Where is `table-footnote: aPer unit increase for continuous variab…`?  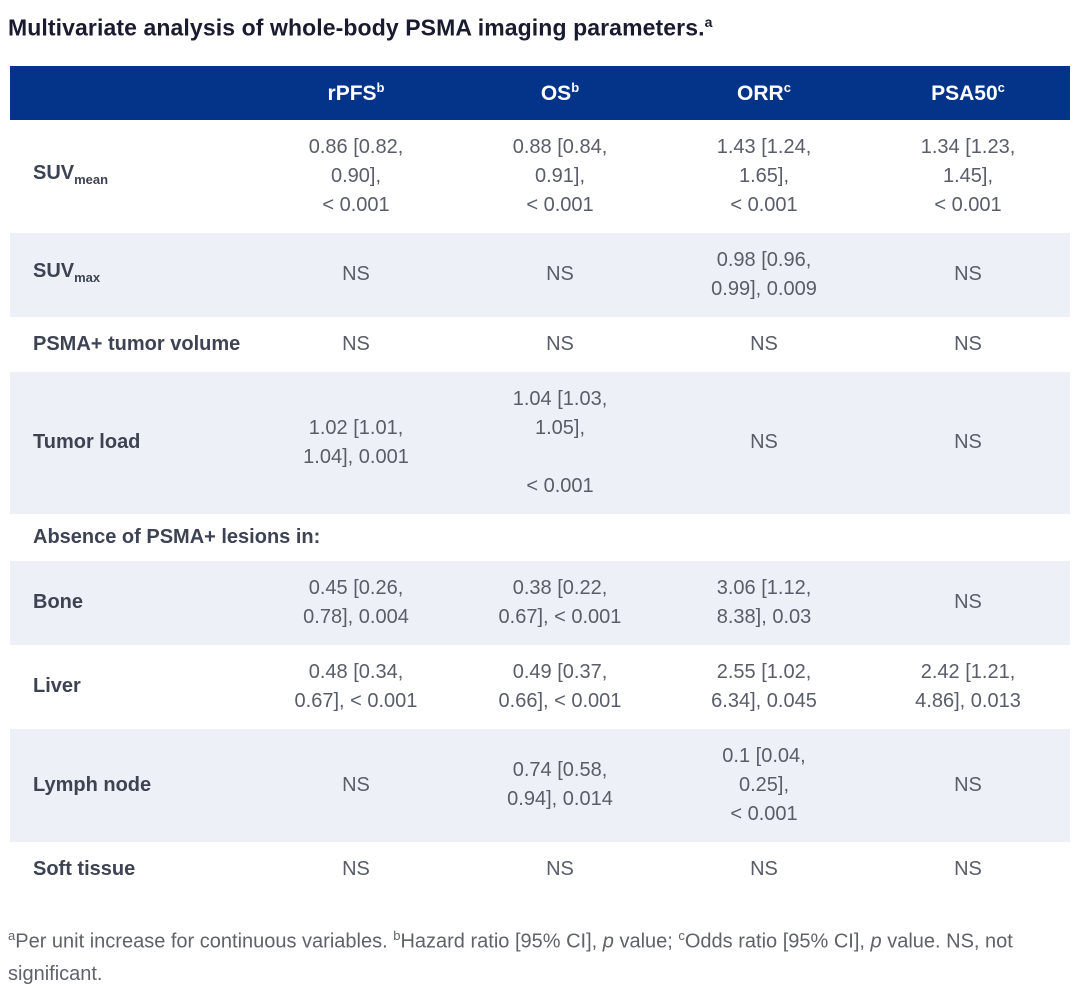
table-footnote: aPer unit increase for continuous variab… is located at coordinates (510, 956).